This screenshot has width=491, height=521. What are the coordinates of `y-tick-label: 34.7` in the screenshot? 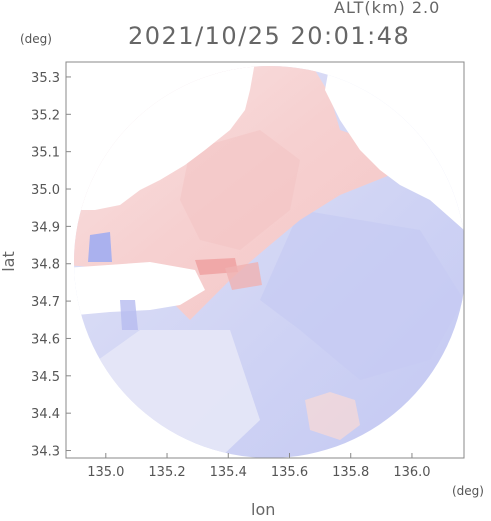 It's located at (45, 302).